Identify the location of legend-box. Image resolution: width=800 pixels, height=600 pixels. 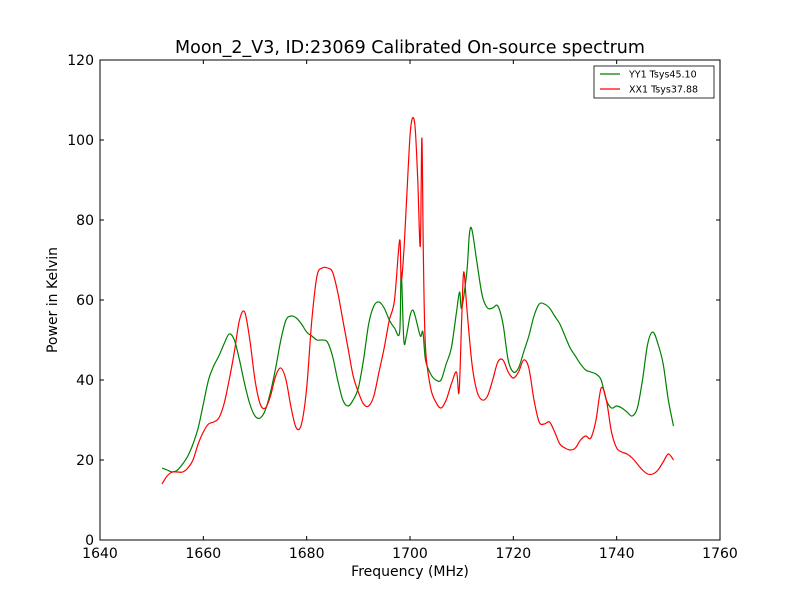
(654, 82).